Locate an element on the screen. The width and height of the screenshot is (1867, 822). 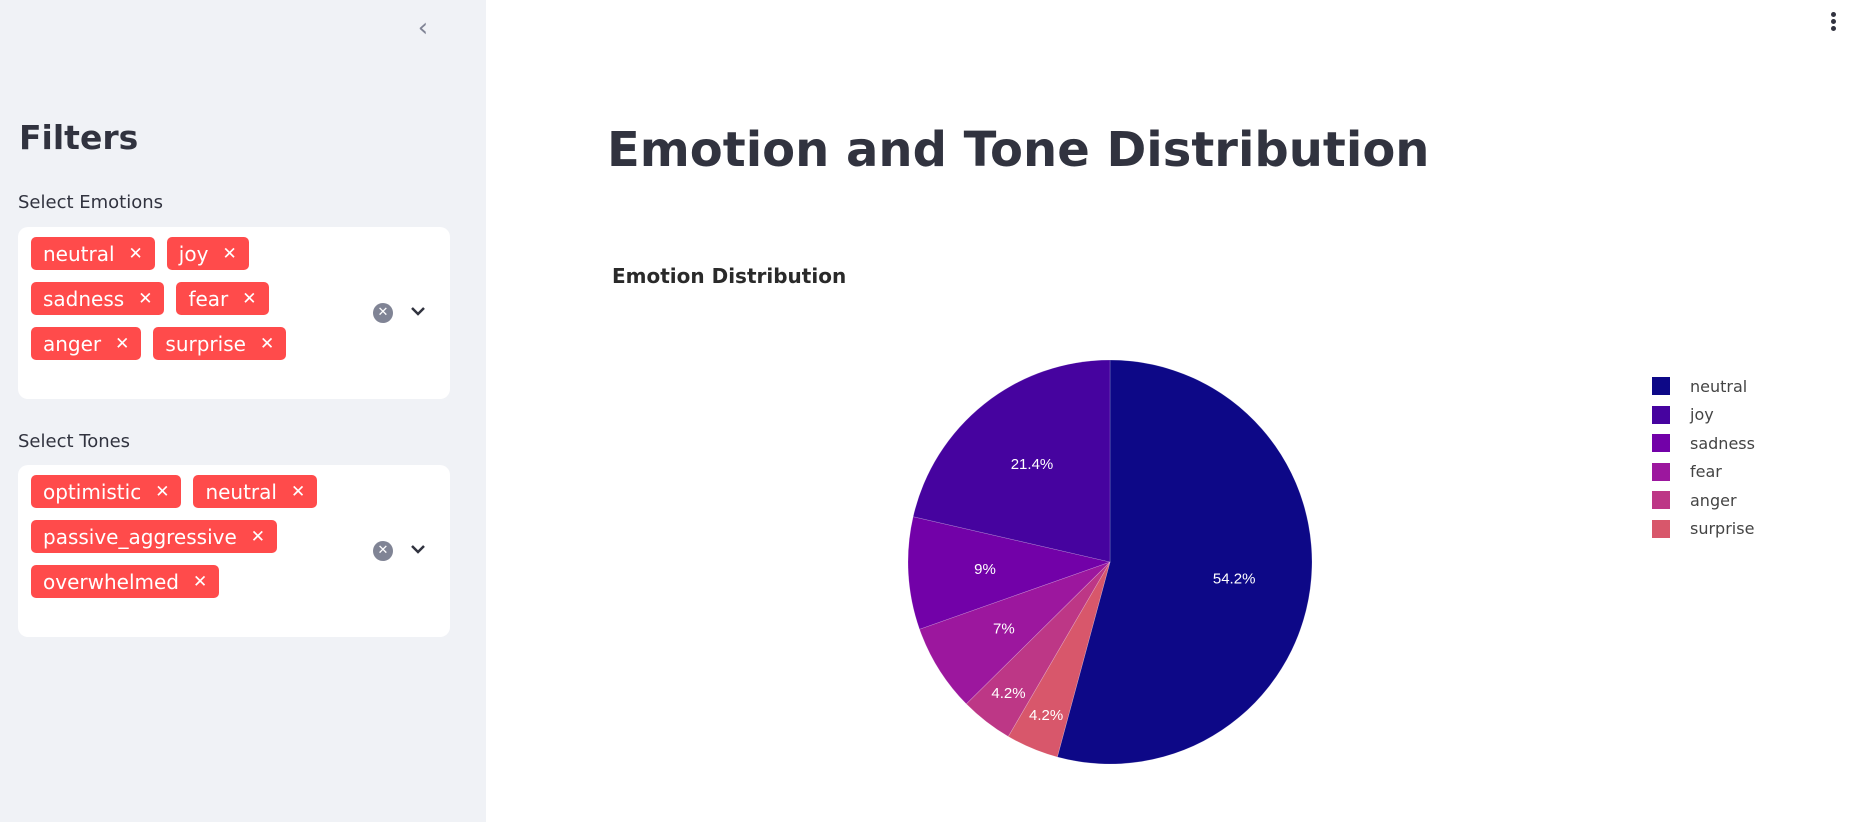
tone-tag: passive_aggressive ✕ is located at coordinates (154, 536).